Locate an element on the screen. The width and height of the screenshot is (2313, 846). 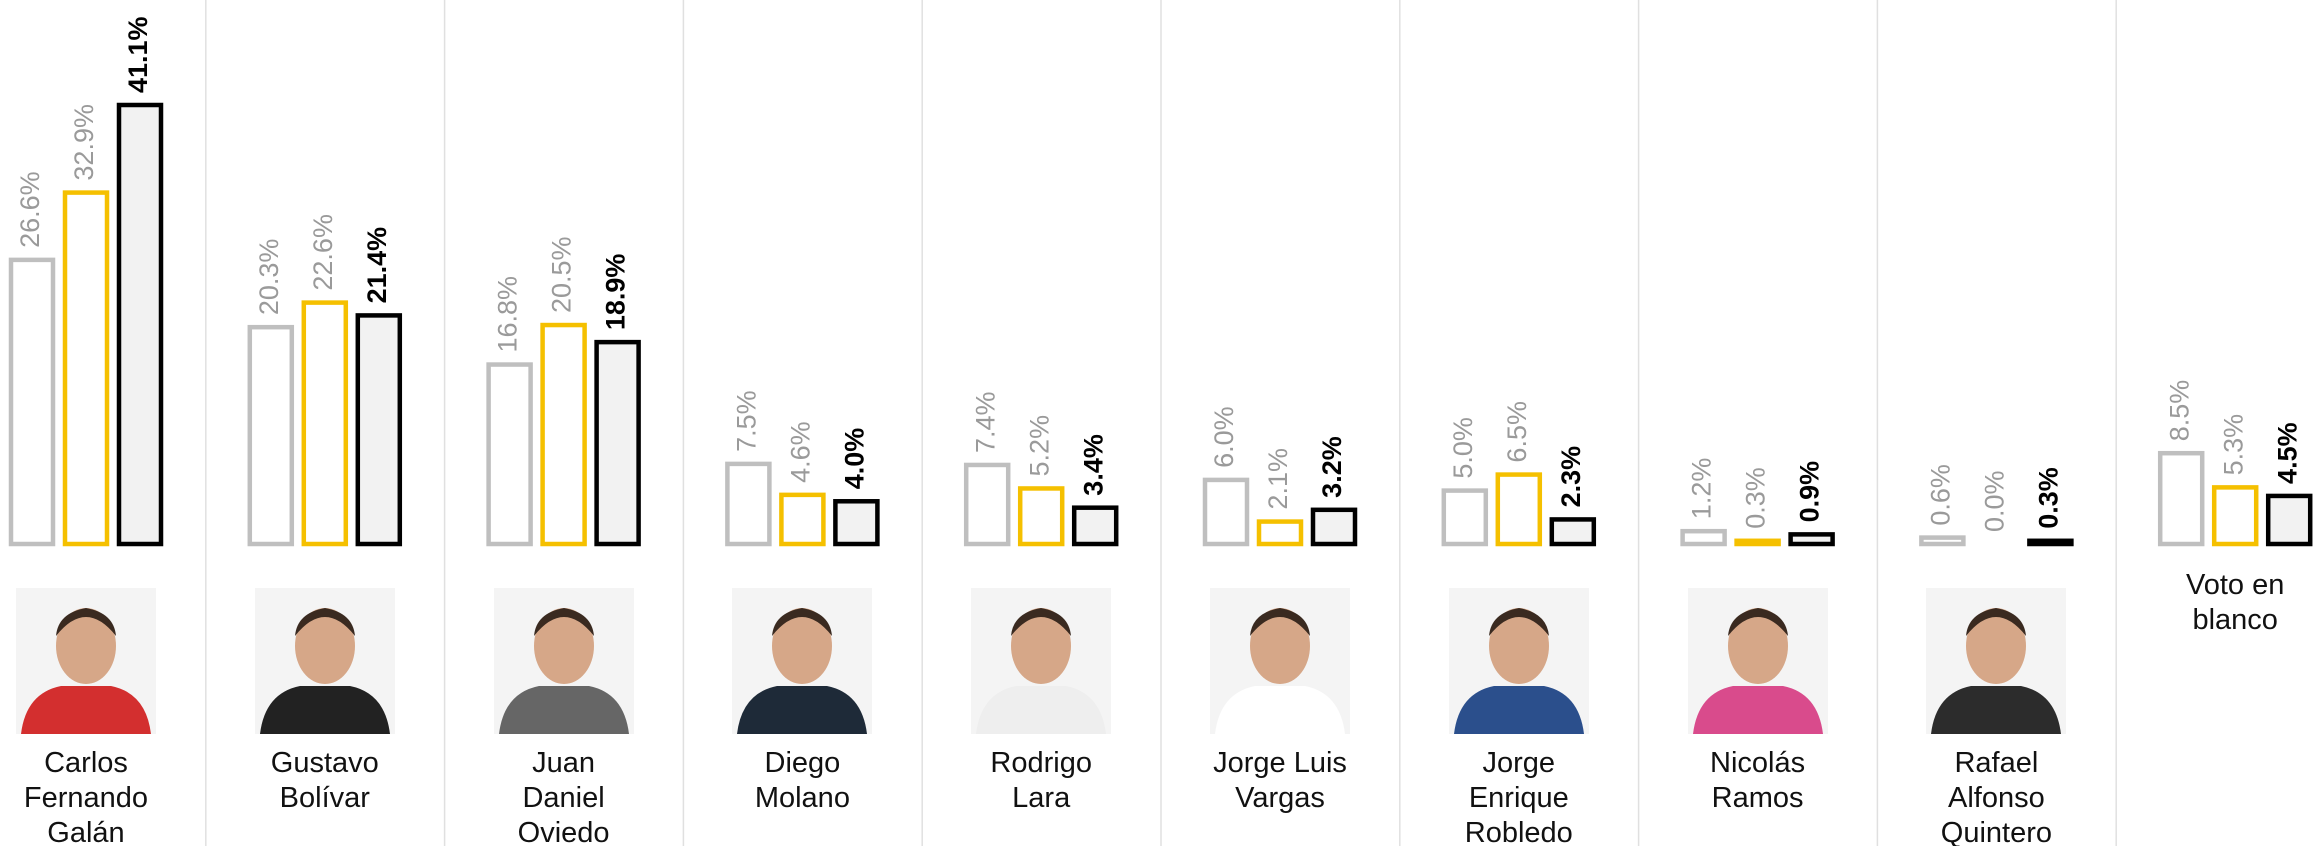
value-label: 6.5% is located at coordinates (1517, 432).